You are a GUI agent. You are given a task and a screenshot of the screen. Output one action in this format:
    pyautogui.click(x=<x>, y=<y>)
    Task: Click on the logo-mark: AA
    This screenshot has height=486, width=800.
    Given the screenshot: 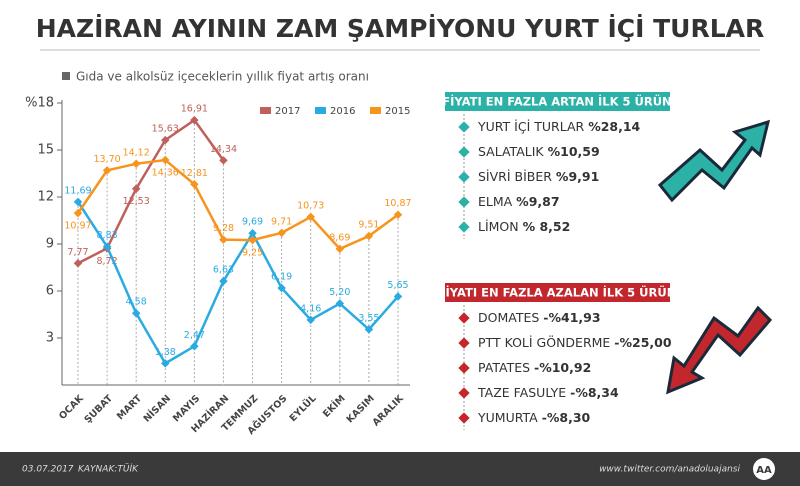 What is the action you would take?
    pyautogui.click(x=764, y=470)
    